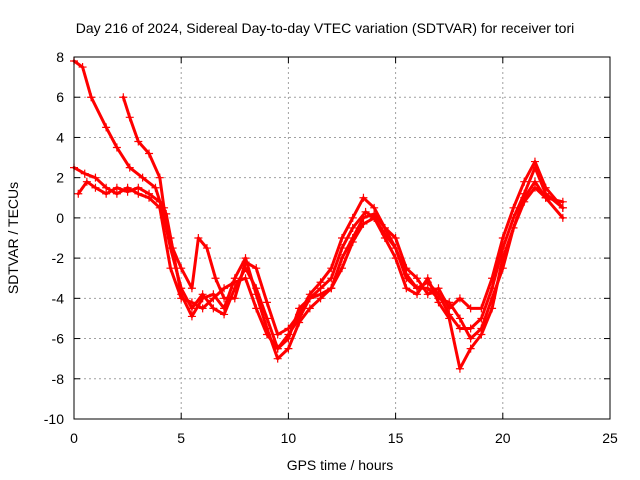 This screenshot has width=640, height=480. Describe the element at coordinates (396, 438) in the screenshot. I see `x-tick-label: 15` at that location.